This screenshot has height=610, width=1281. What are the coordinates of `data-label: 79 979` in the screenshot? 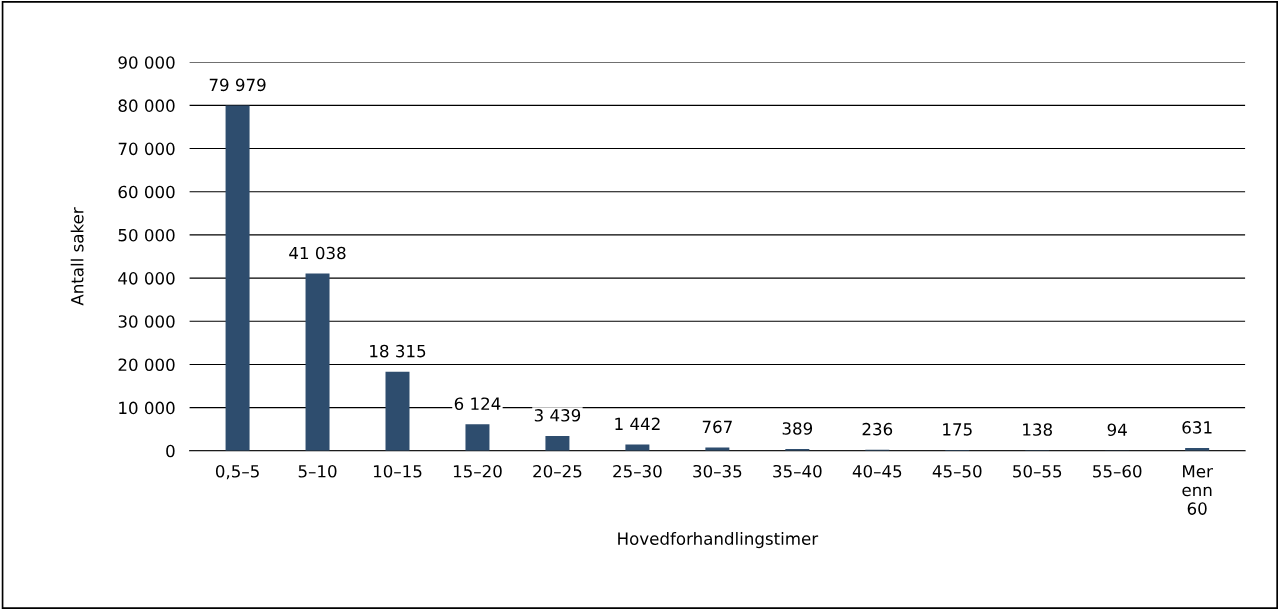 It's located at (237, 85).